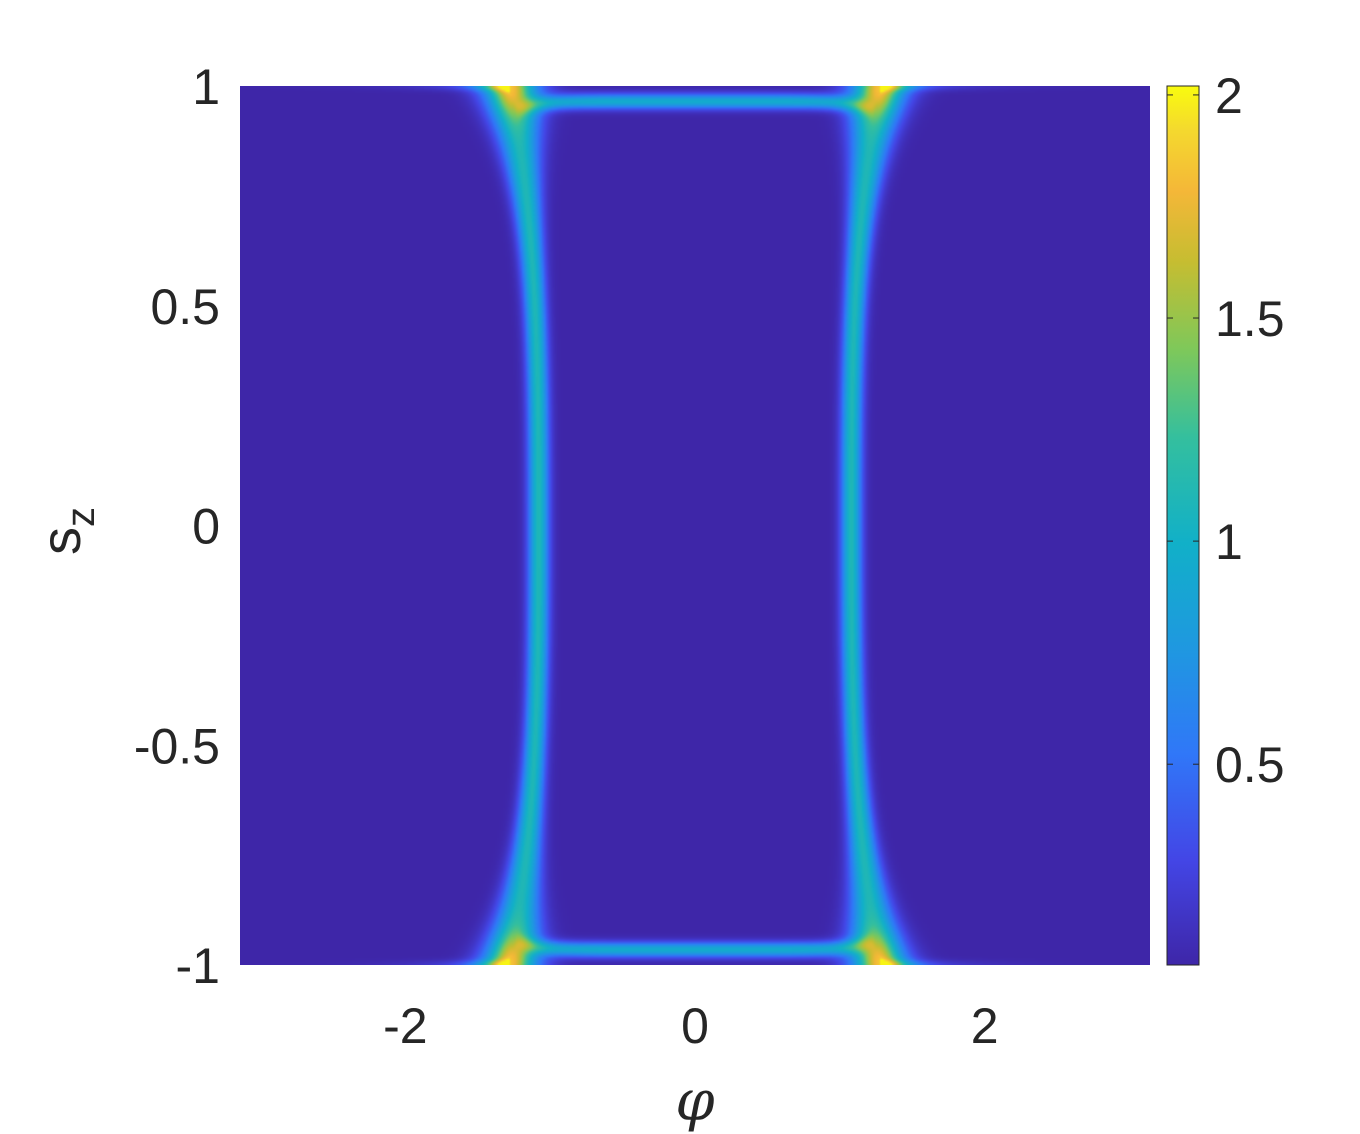  Describe the element at coordinates (185, 307) in the screenshot. I see `y-tick-label: 0.5` at that location.